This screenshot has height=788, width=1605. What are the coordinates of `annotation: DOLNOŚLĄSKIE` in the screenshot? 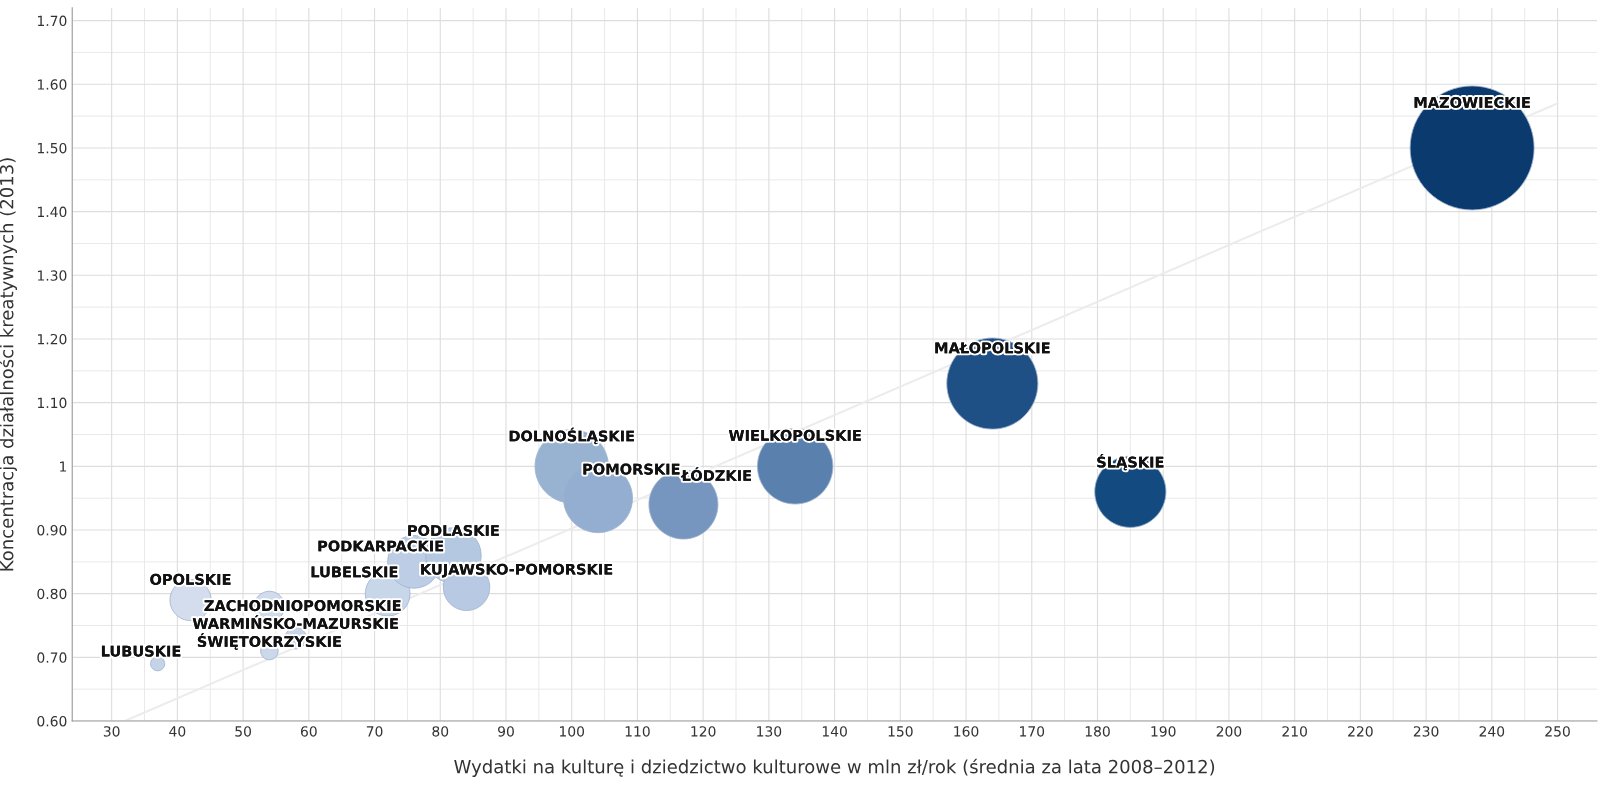 It's located at (571, 436).